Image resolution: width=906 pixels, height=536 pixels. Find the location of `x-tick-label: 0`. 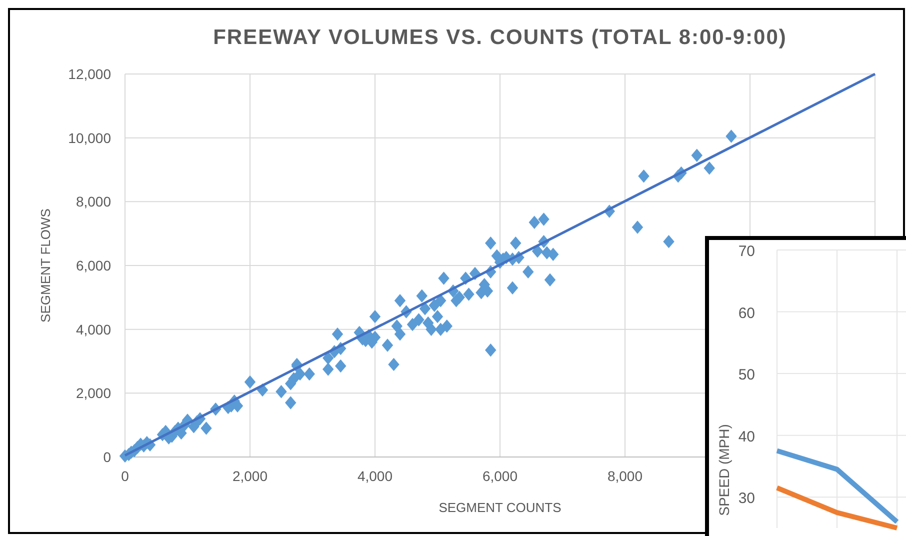

x-tick-label: 0 is located at coordinates (125, 476).